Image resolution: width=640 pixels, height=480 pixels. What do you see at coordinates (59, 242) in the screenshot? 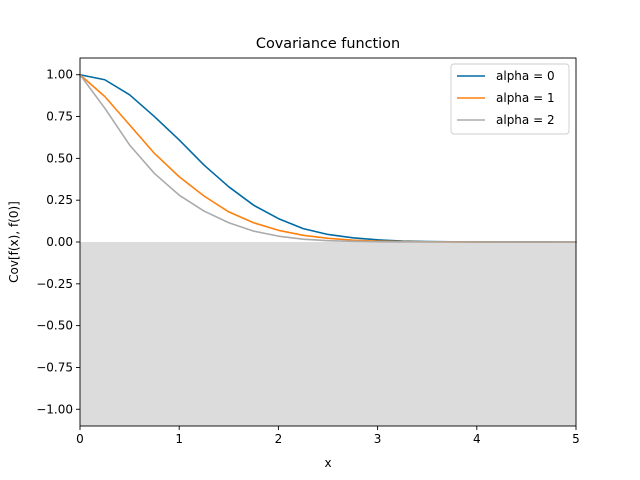
I see `y-tick-label: 0.00` at bounding box center [59, 242].